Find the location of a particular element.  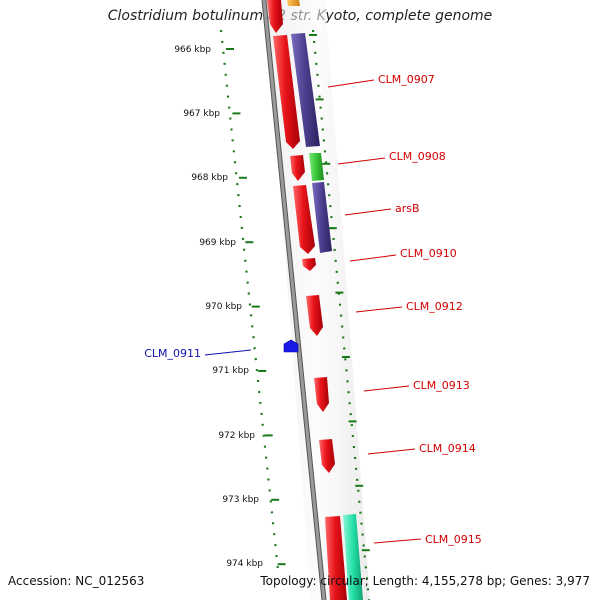

gene-clm-0908-partner is located at coordinates (316, 167).